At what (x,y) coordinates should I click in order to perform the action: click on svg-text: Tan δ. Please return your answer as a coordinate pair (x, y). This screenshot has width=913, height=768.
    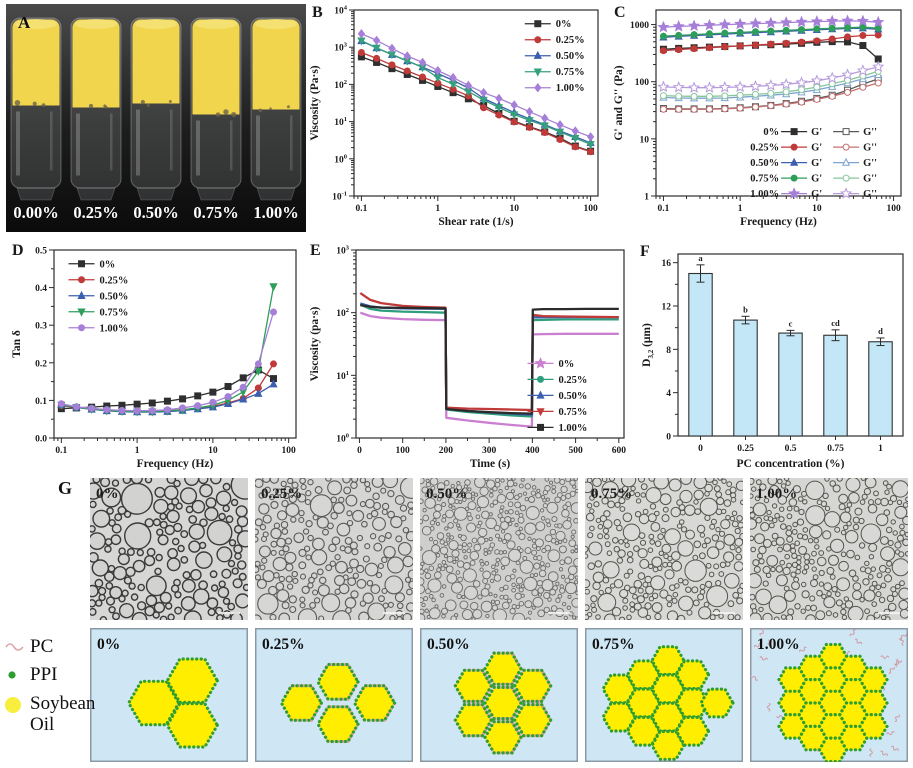
    Looking at the image, I should click on (17, 344).